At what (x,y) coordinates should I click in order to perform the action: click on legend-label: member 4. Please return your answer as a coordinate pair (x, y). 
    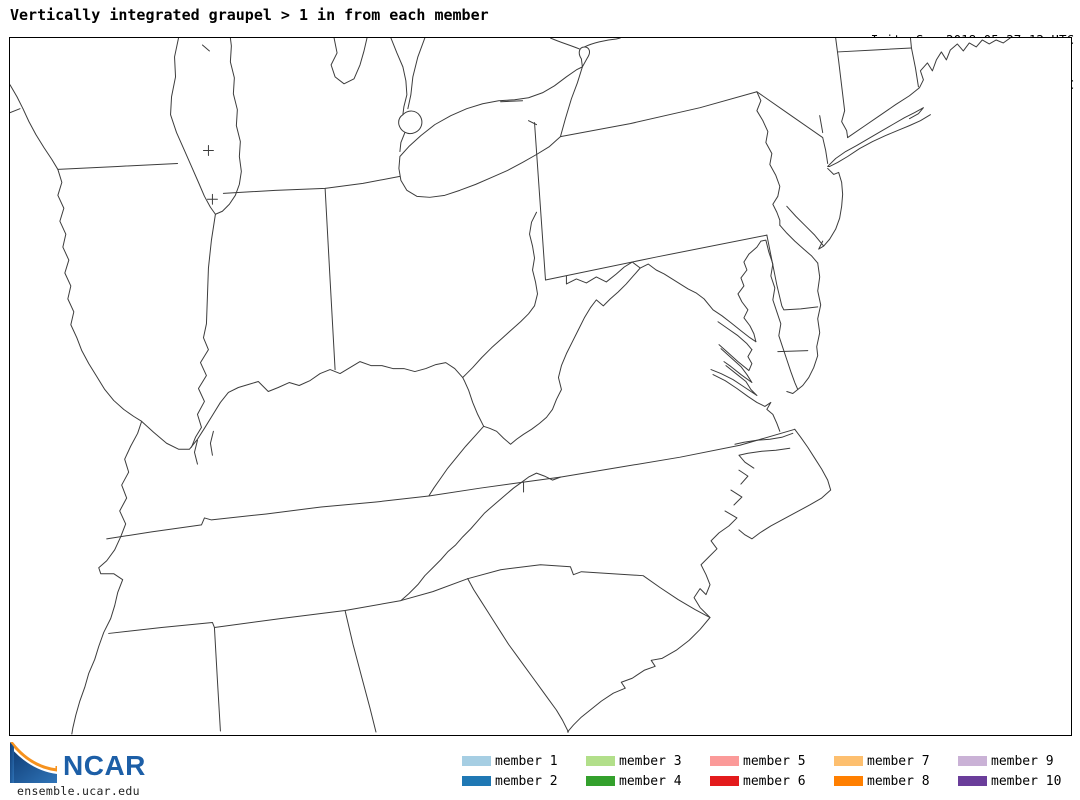
    Looking at the image, I should click on (650, 781).